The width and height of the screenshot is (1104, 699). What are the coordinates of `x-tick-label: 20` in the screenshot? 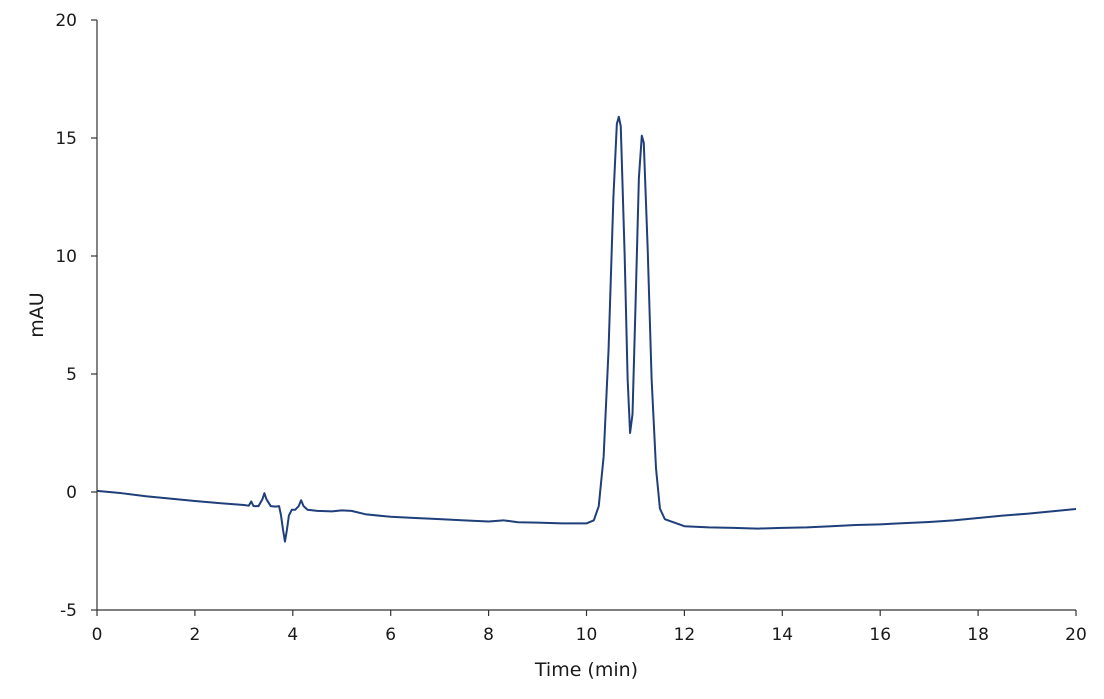 It's located at (1076, 635).